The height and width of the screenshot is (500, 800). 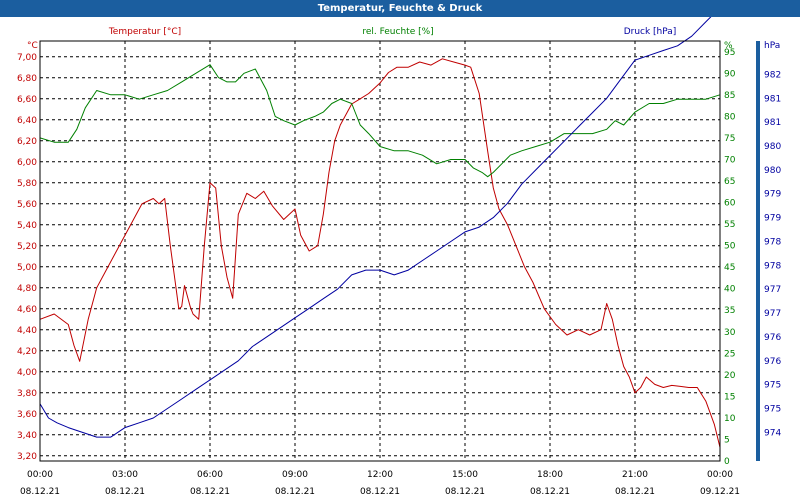 I want to click on press-tick-label: 982, so click(x=772, y=75).